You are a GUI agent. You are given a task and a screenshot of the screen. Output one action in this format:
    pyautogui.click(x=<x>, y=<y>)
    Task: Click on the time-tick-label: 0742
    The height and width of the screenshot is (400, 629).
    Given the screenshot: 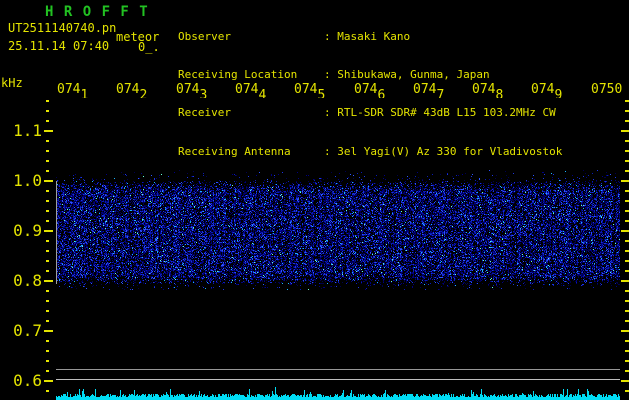 What is the action you would take?
    pyautogui.click(x=132, y=90)
    